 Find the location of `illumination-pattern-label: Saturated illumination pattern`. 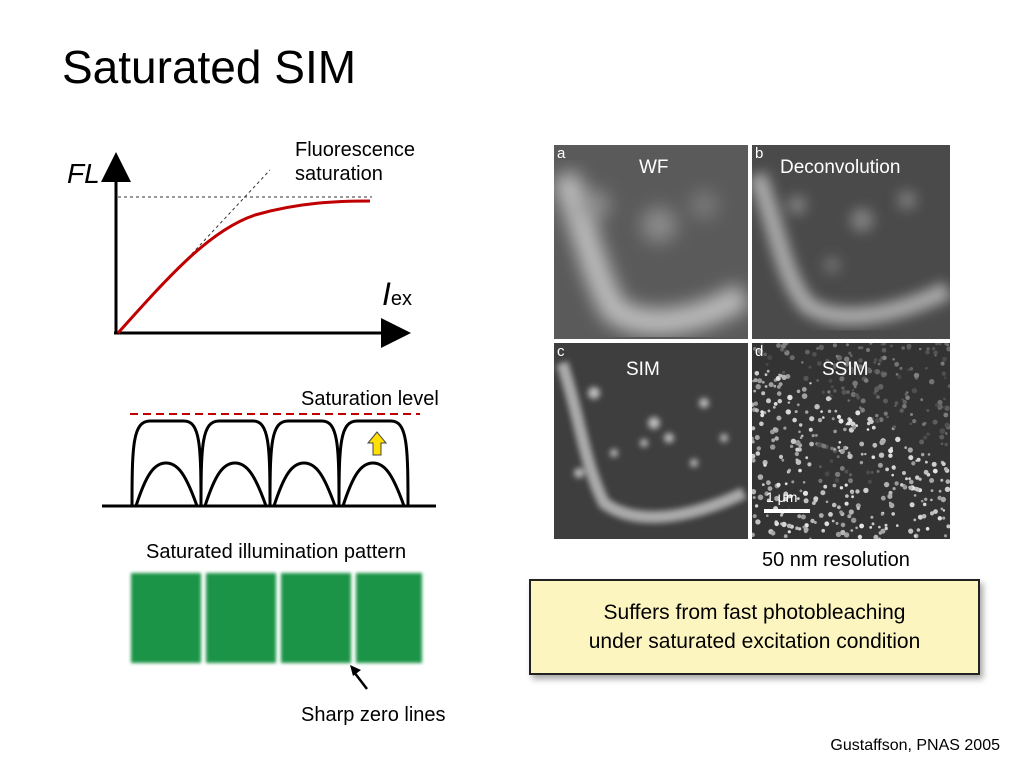

illumination-pattern-label: Saturated illumination pattern is located at coordinates (276, 552).